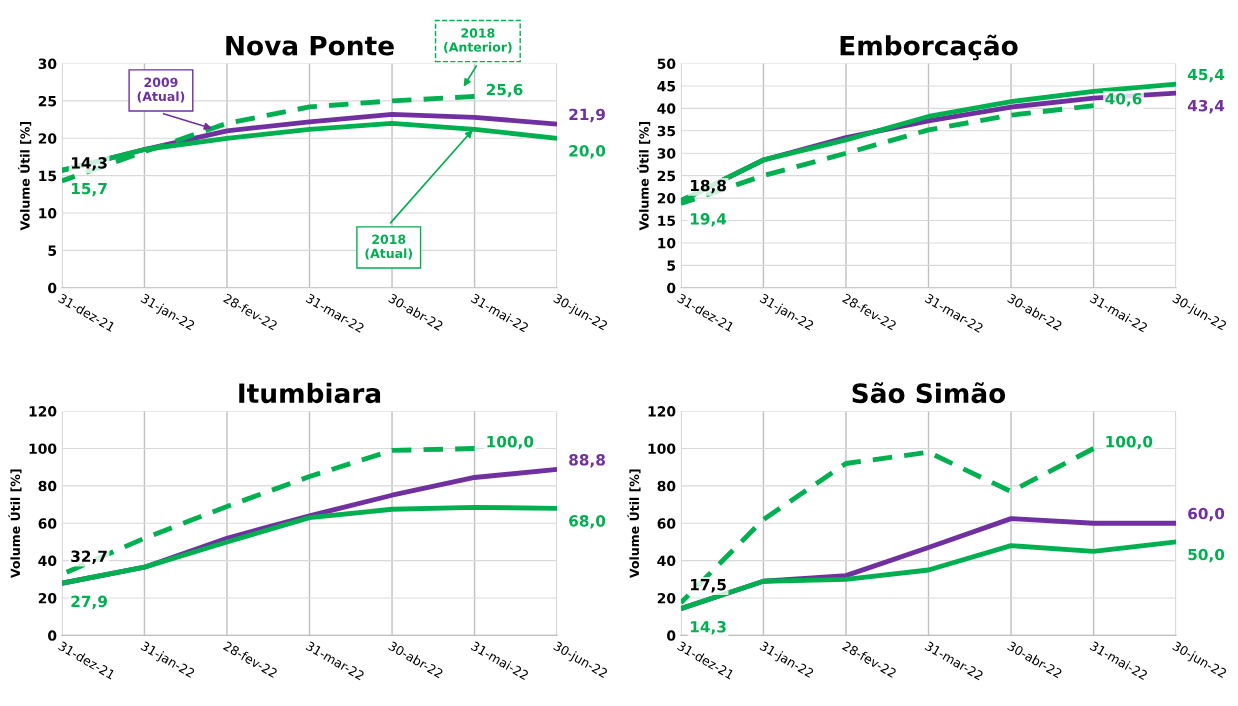 Image resolution: width=1238 pixels, height=706 pixels. Describe the element at coordinates (89, 189) in the screenshot. I see `data-label: 15,7` at that location.